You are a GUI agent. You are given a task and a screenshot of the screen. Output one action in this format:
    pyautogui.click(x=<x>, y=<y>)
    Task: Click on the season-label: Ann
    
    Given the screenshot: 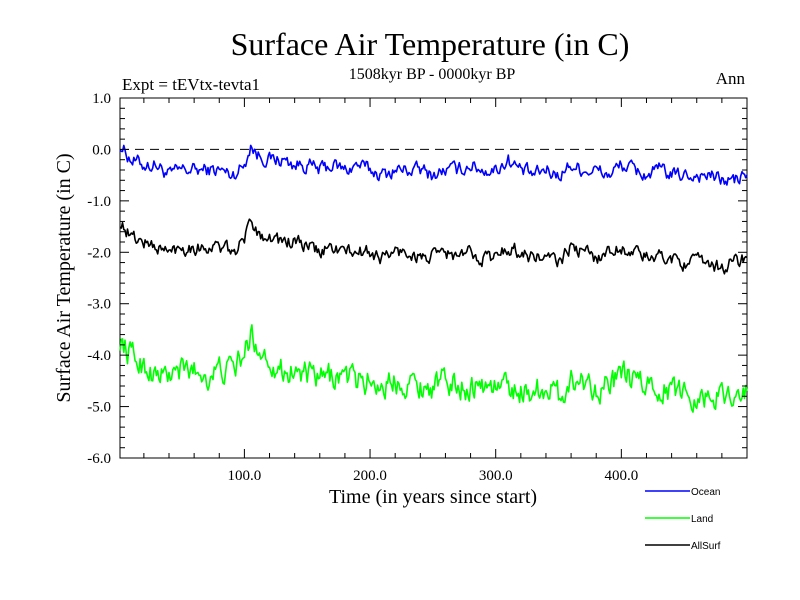 What is the action you would take?
    pyautogui.click(x=731, y=78)
    